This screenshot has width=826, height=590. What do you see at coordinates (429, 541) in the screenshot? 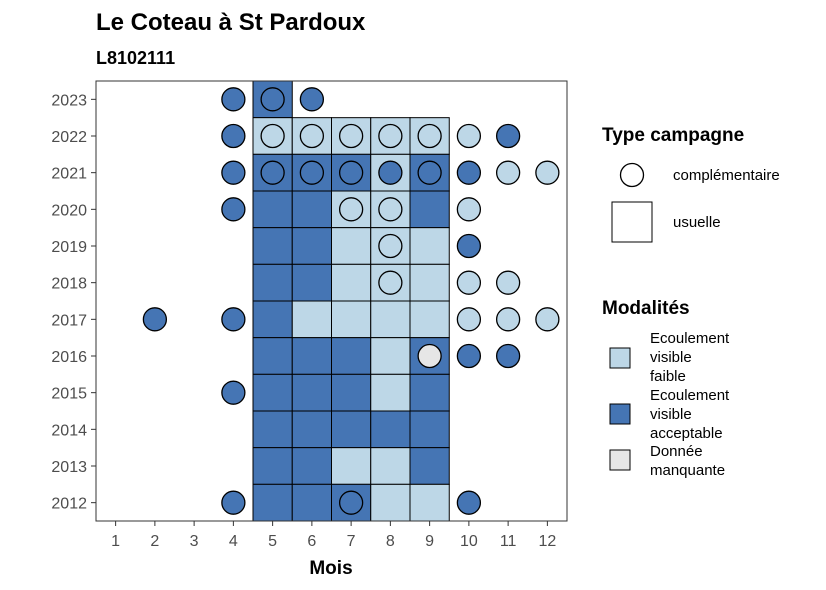
I see `x-tick-label: 9` at bounding box center [429, 541].